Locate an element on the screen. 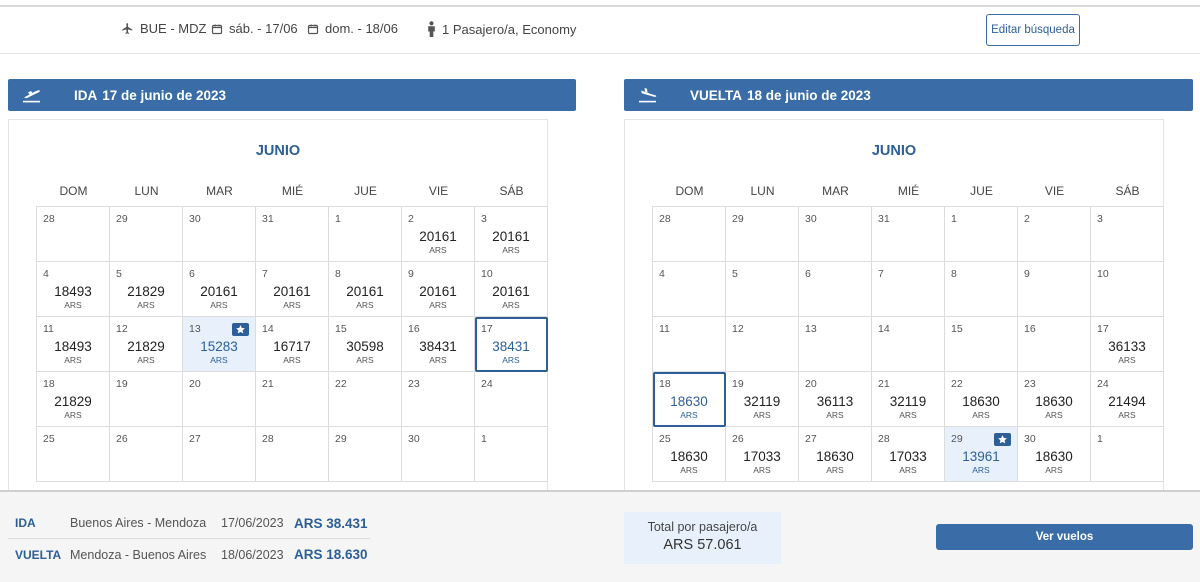 This screenshot has height=582, width=1200. calendar-day-cell: 23 is located at coordinates (438, 399).